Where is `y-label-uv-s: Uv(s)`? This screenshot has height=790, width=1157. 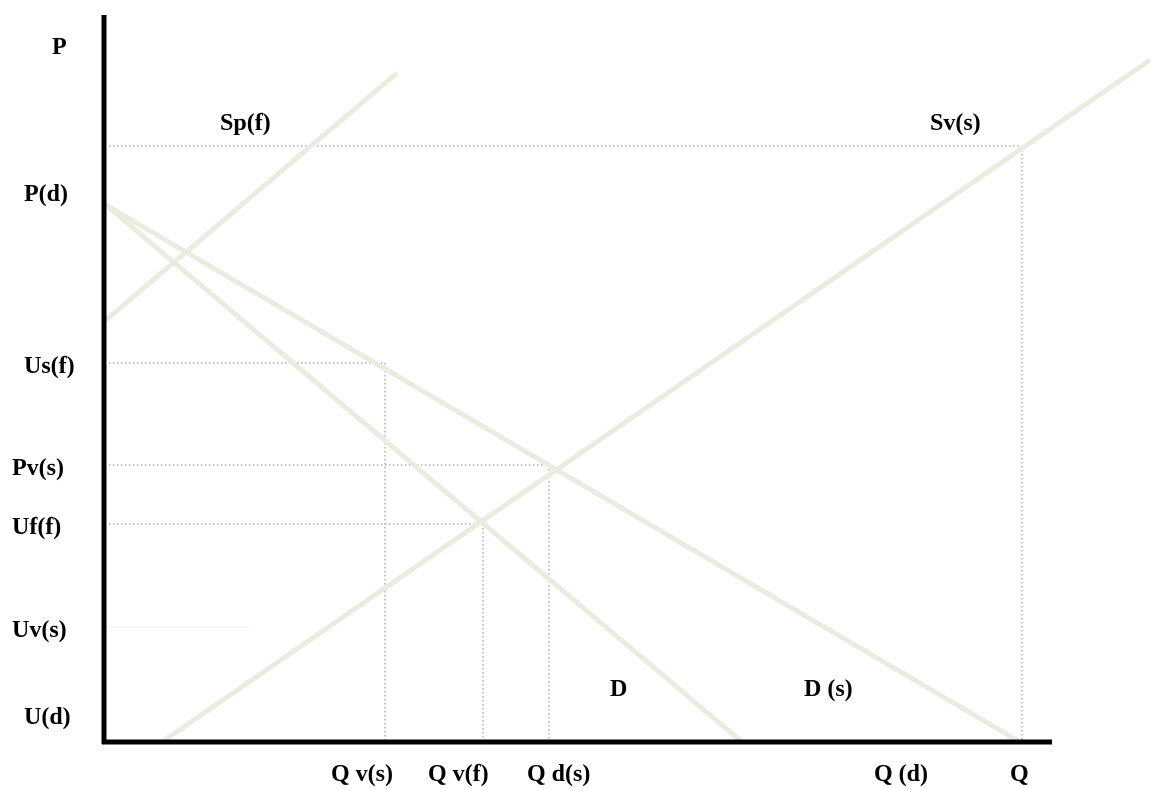 y-label-uv-s: Uv(s) is located at coordinates (39, 630).